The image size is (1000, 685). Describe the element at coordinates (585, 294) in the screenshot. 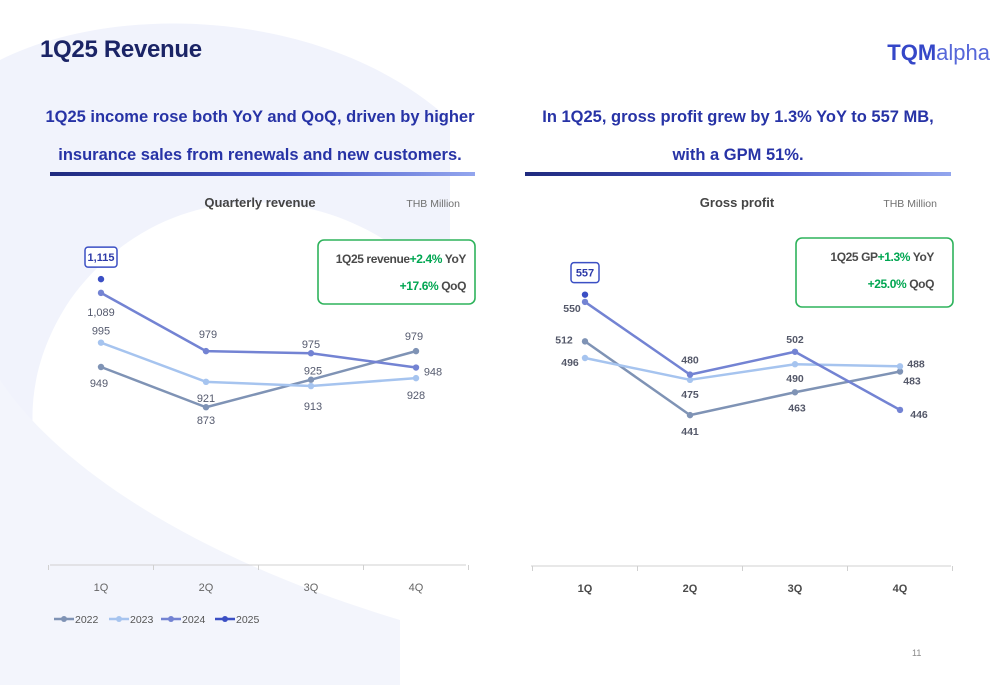

I see `chart2-point-2025` at that location.